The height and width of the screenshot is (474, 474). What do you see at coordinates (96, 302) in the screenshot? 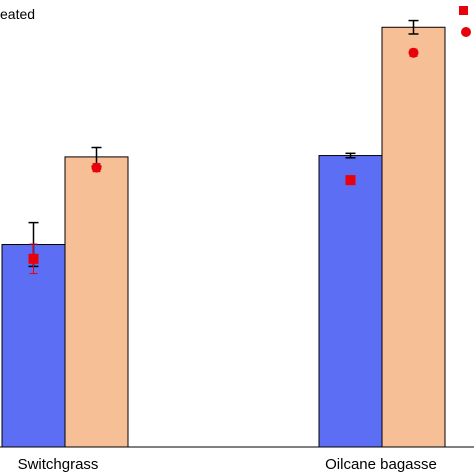
I see `bar-series2-switchgrass` at bounding box center [96, 302].